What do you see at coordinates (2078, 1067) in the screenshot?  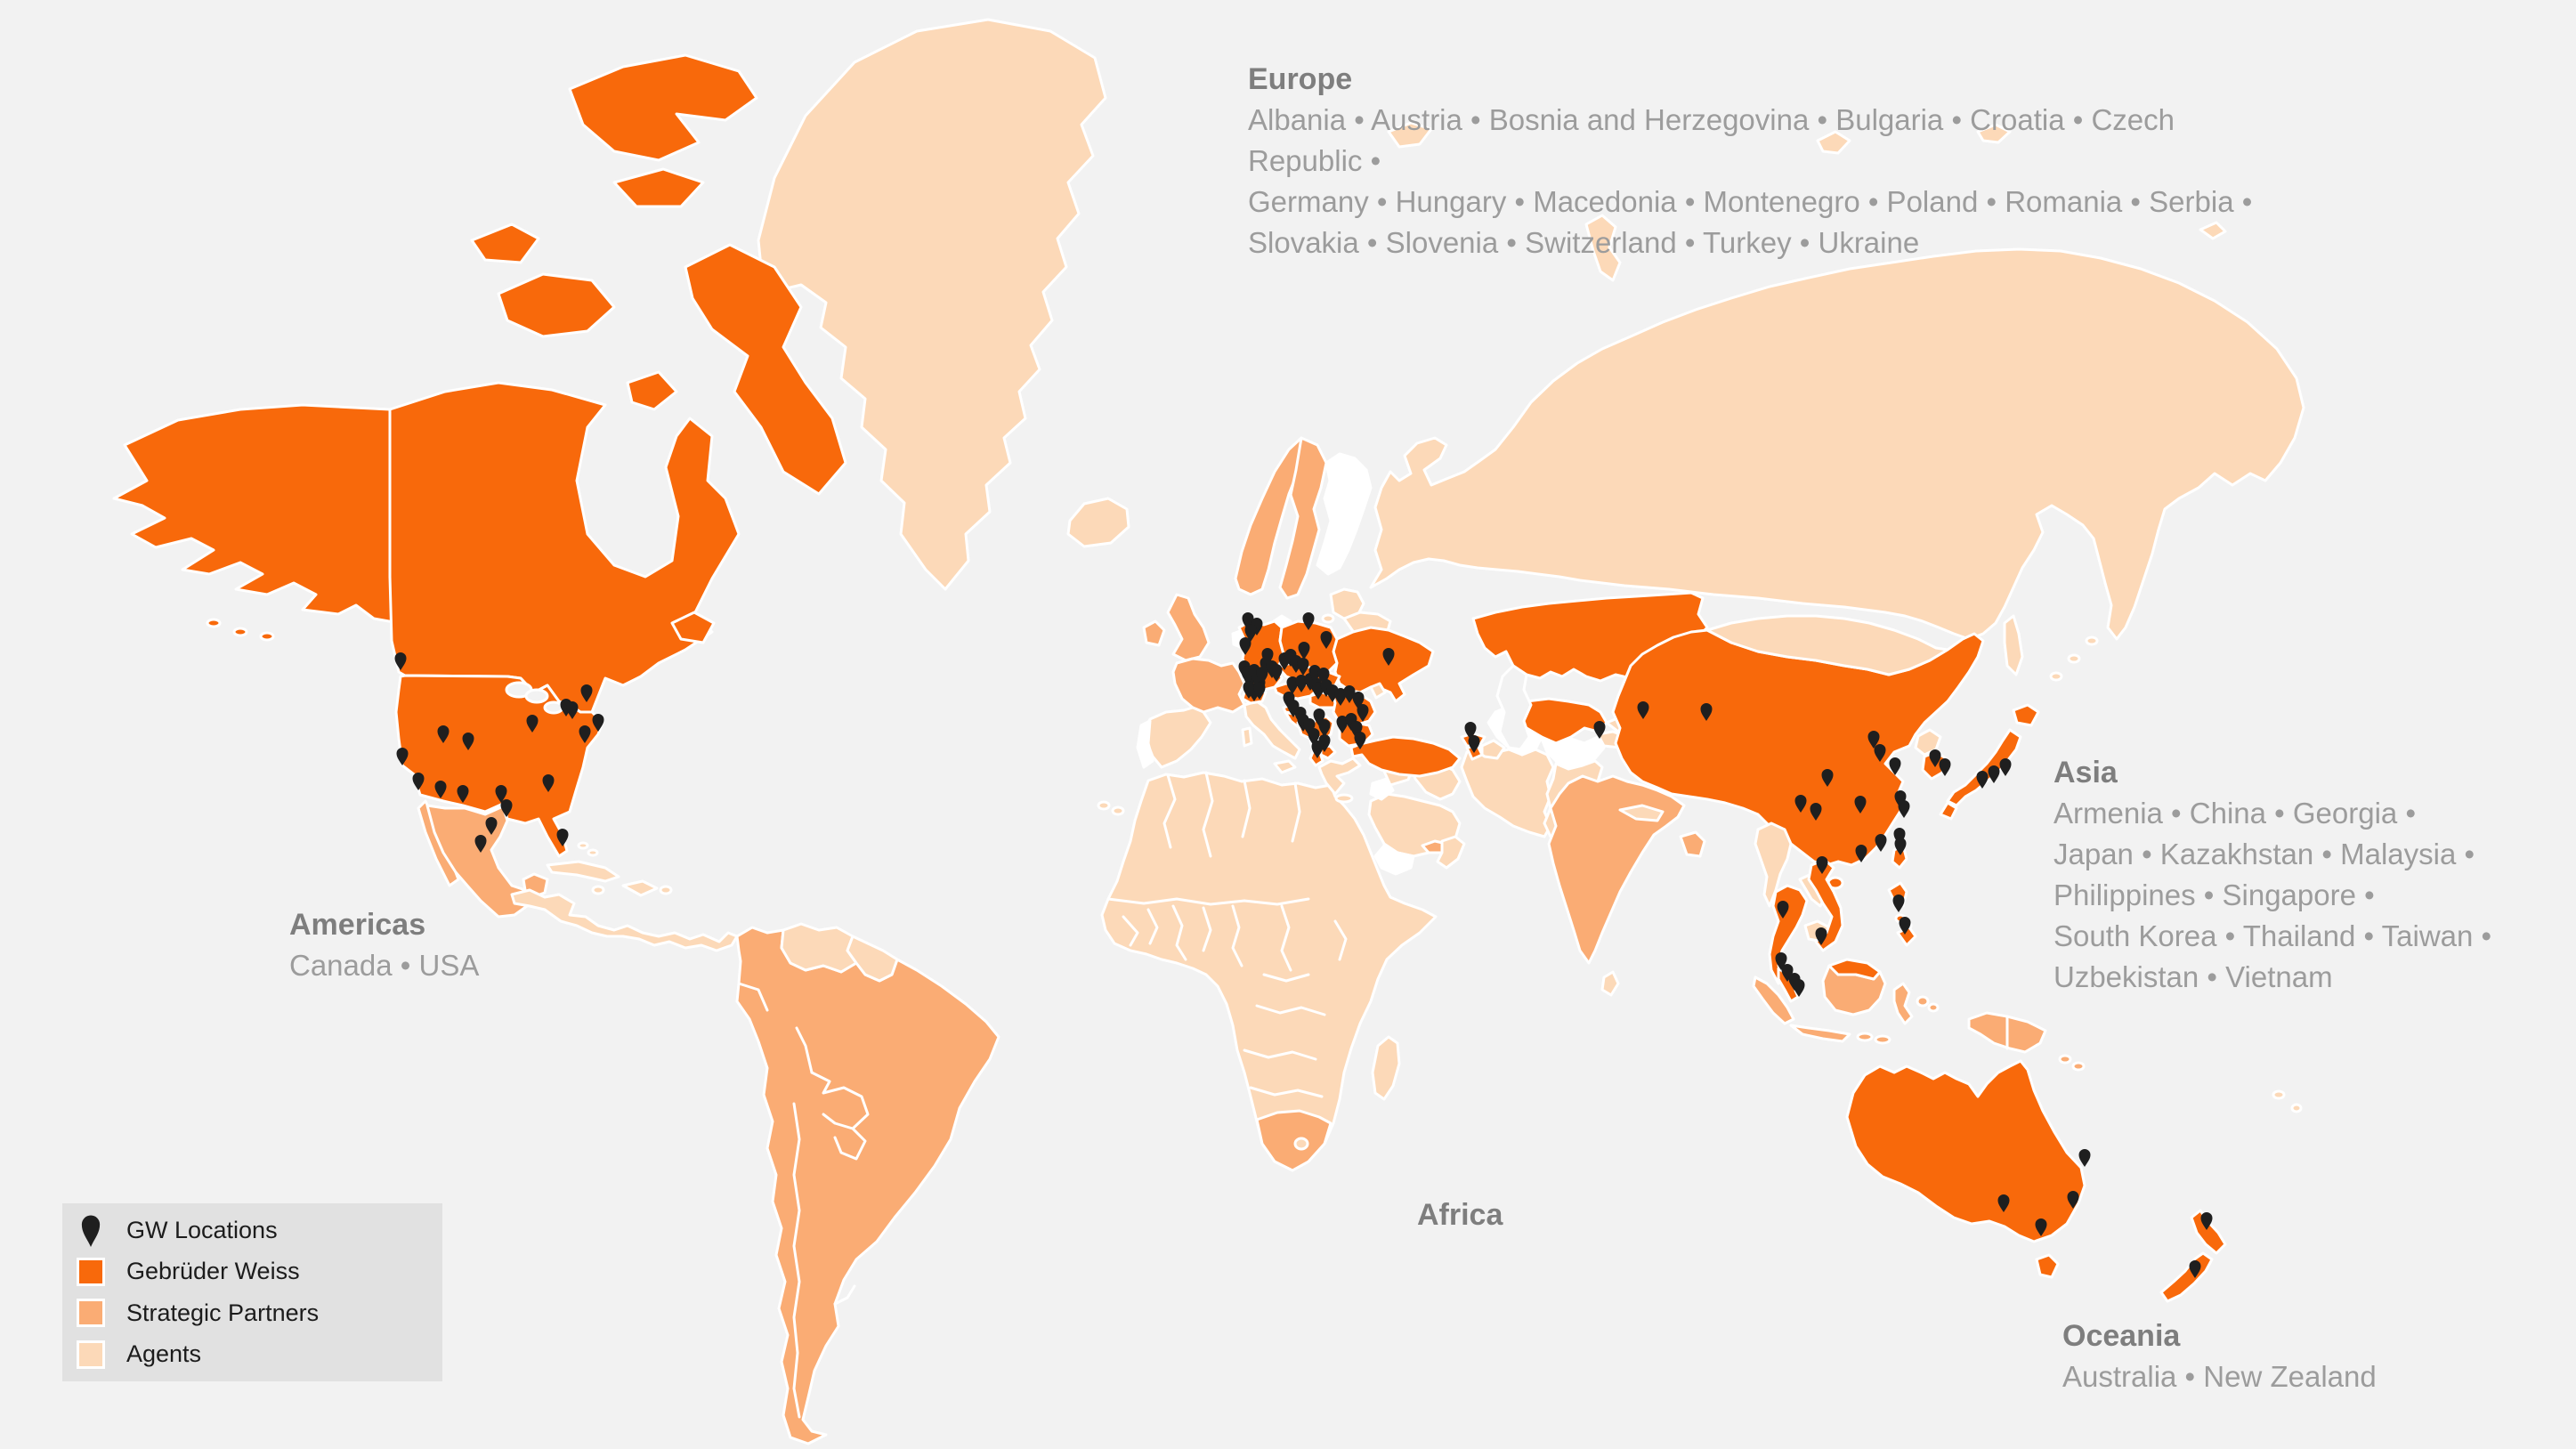 I see `solomons` at bounding box center [2078, 1067].